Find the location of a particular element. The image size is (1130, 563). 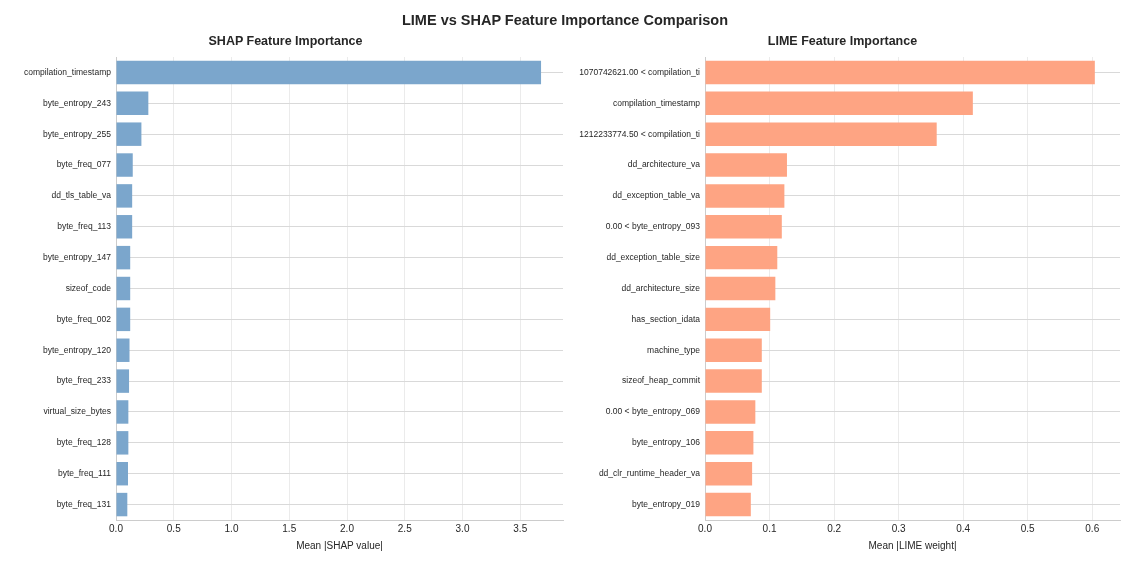

y-tick-label: byte_freq_131 is located at coordinates (84, 503).